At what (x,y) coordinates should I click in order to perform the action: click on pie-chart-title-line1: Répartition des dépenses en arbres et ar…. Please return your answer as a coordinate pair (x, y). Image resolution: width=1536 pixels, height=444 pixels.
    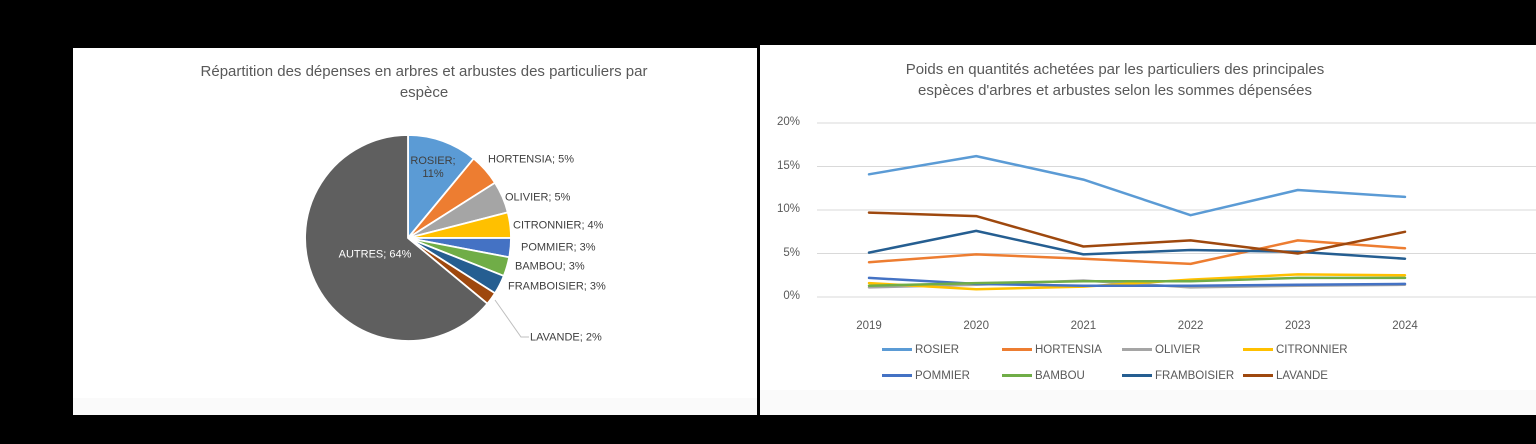
    Looking at the image, I should click on (424, 71).